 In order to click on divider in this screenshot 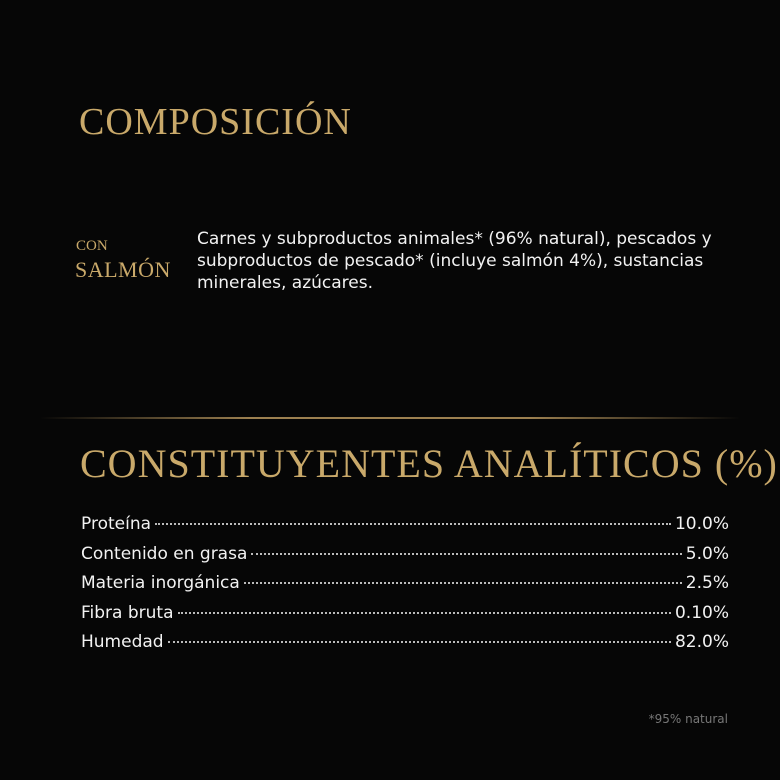, I will do `click(390, 418)`.